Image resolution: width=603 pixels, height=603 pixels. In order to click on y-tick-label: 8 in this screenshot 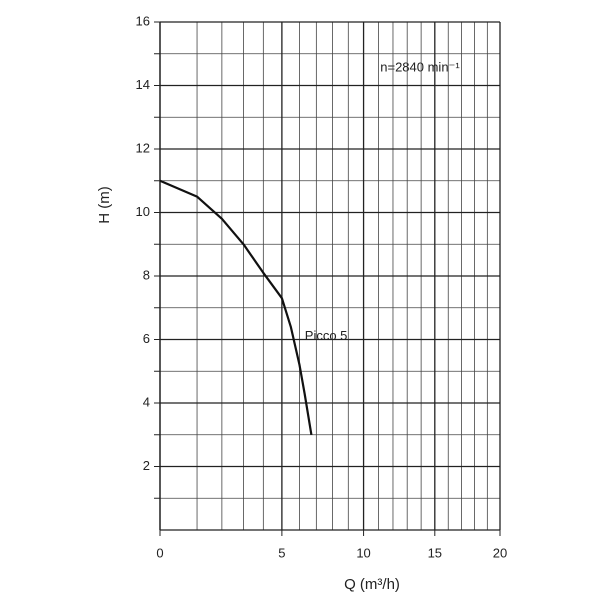, I will do `click(146, 274)`.